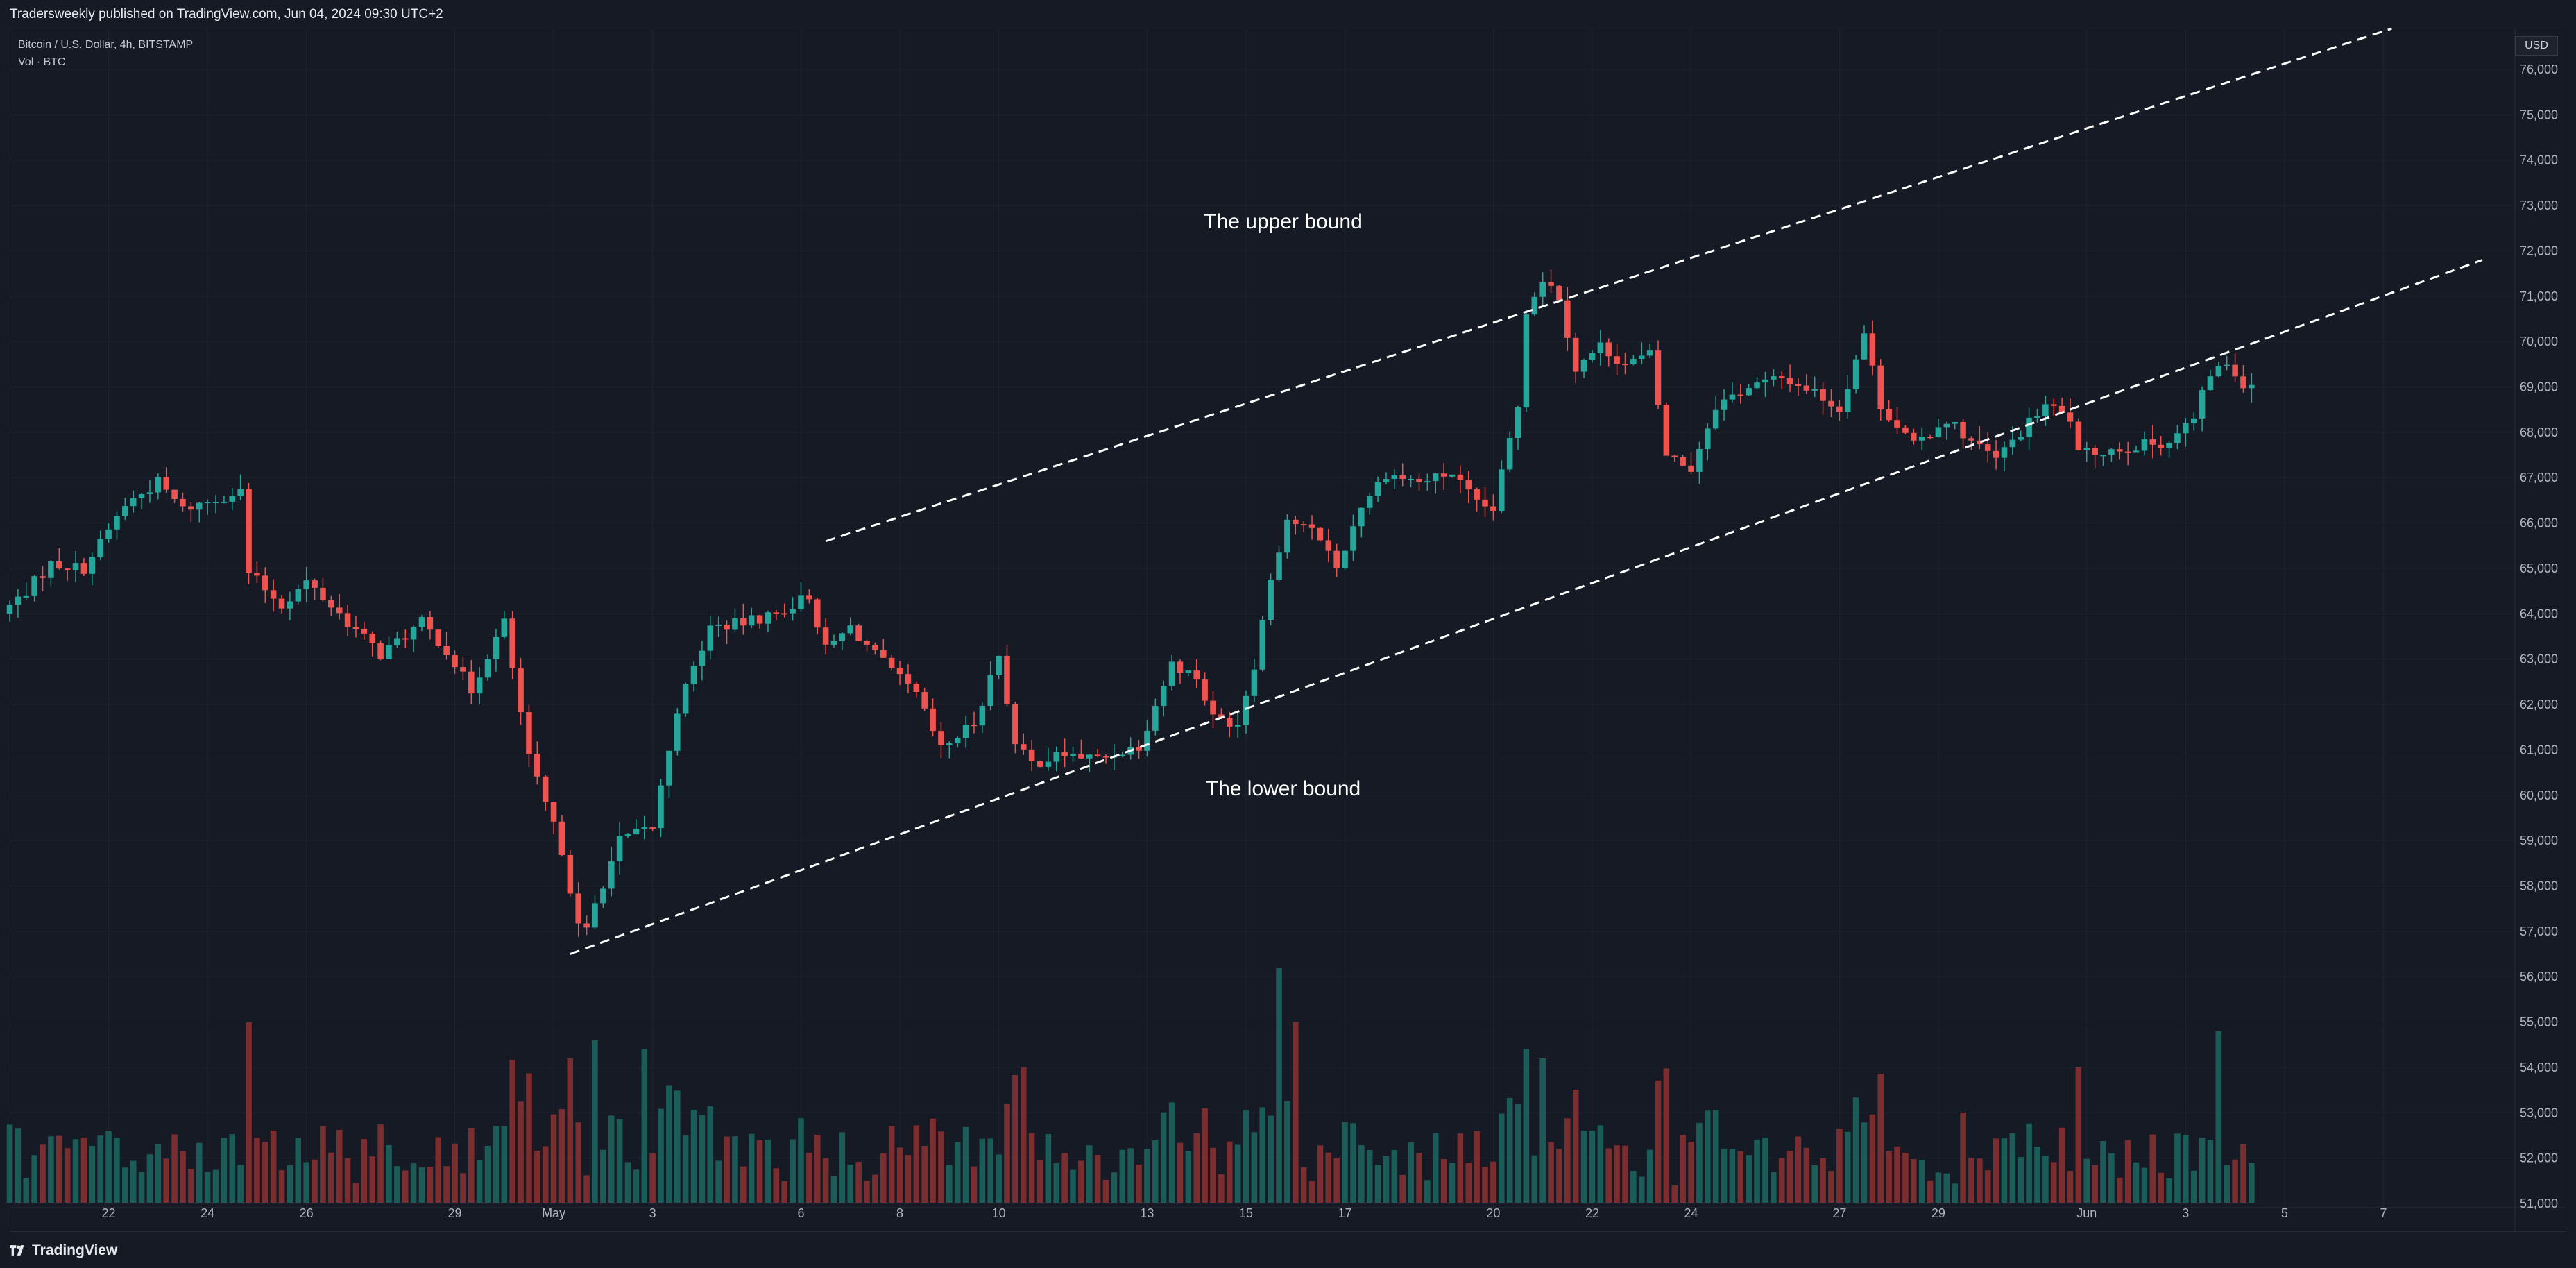  I want to click on price-tick-label: 52,000, so click(2539, 1158).